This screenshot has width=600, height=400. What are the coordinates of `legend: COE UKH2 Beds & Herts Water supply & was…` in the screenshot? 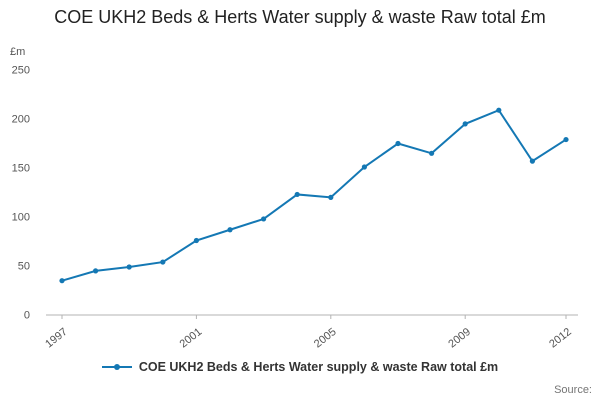 It's located at (300, 367).